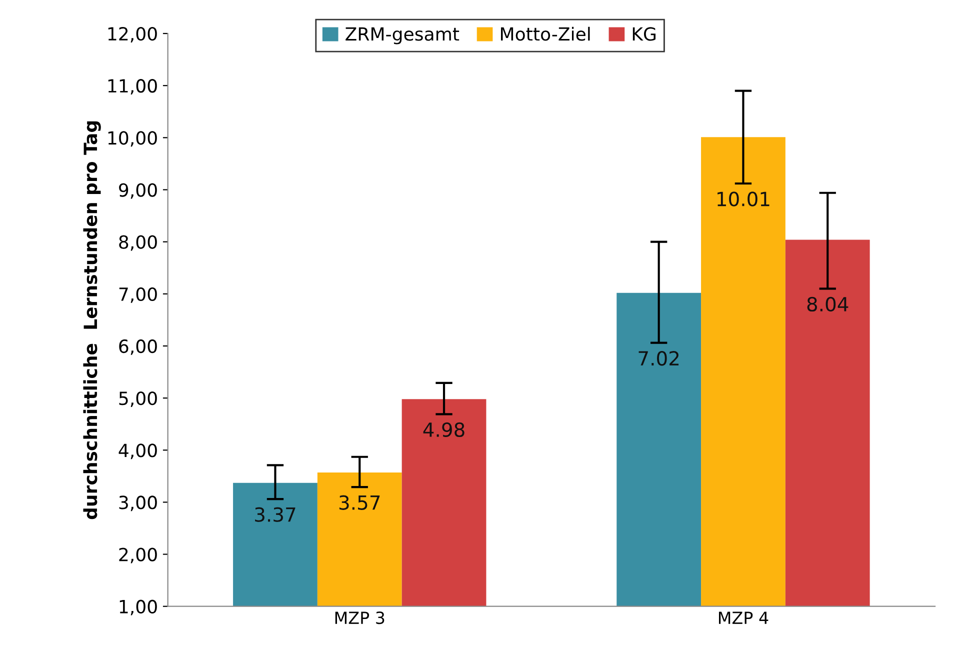 The height and width of the screenshot is (670, 959). What do you see at coordinates (827, 304) in the screenshot?
I see `data-label: 8.04` at bounding box center [827, 304].